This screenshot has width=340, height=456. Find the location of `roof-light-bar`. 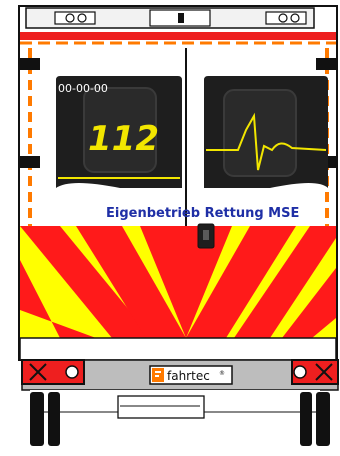

roof-light-bar is located at coordinates (170, 18).